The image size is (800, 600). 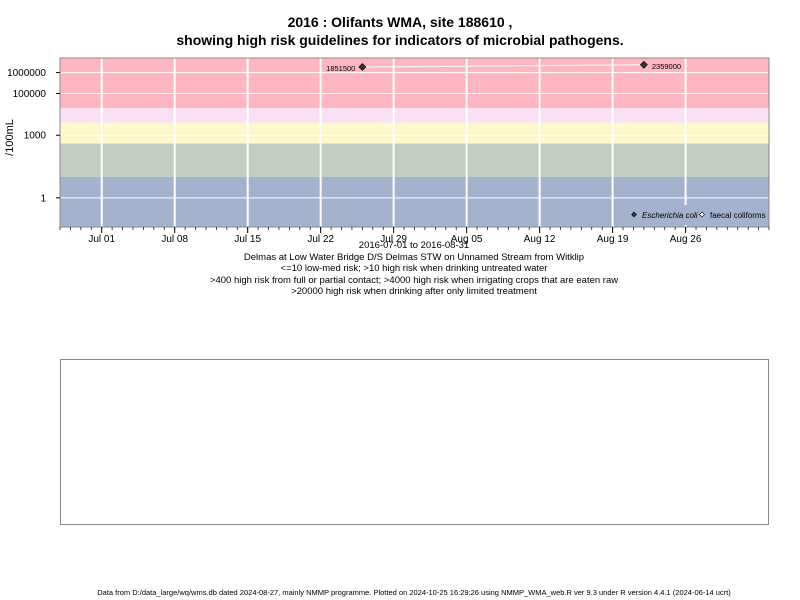 What do you see at coordinates (540, 239) in the screenshot?
I see `x-tick-label: Aug 12` at bounding box center [540, 239].